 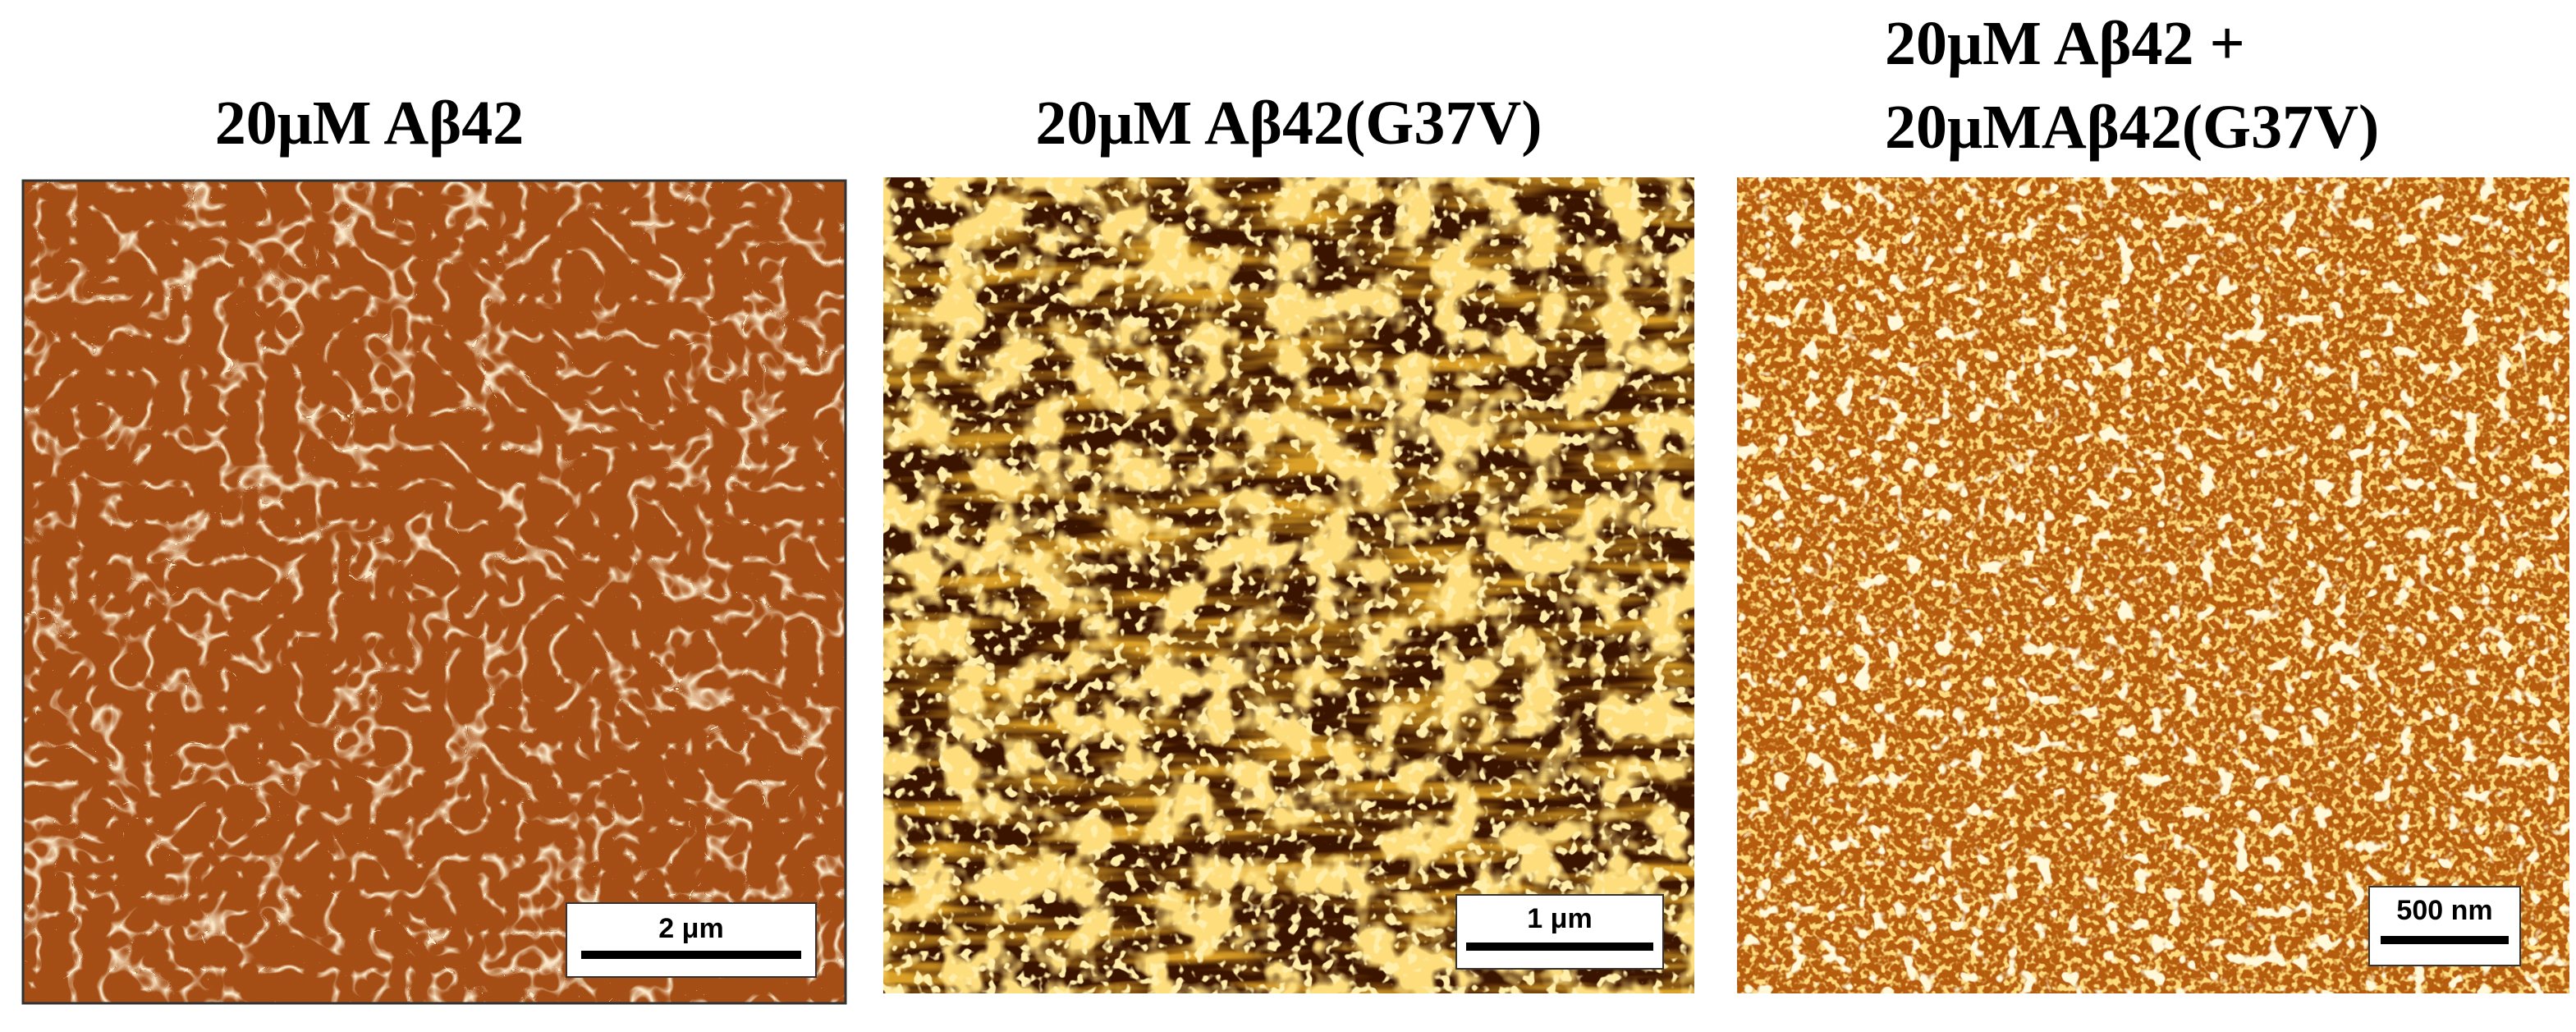 I want to click on scale-bar-label: 2 μm, so click(x=691, y=928).